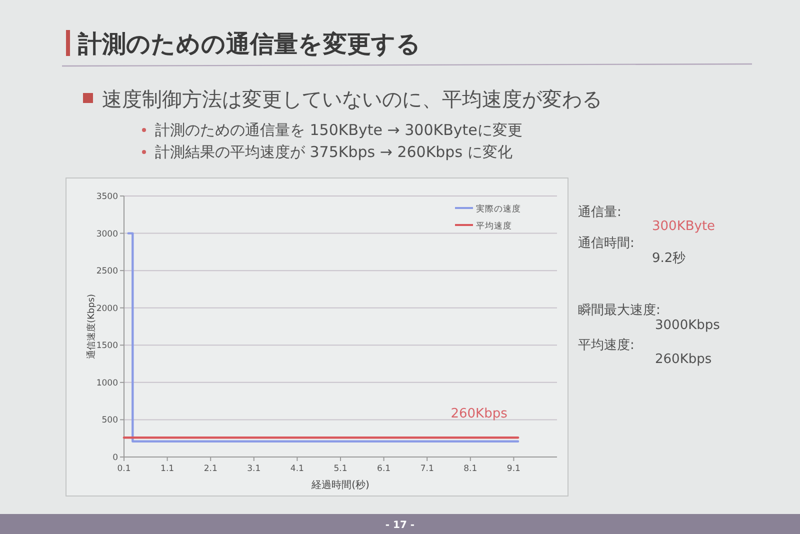 Image resolution: width=800 pixels, height=534 pixels. I want to click on text: 300KByte, so click(684, 226).